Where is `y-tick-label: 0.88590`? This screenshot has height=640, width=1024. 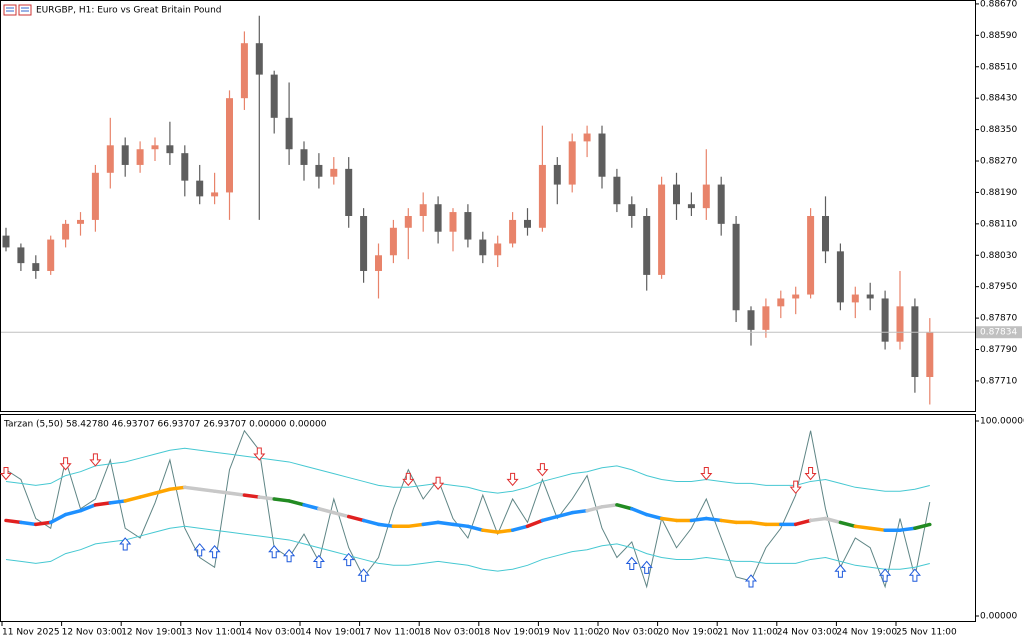 y-tick-label: 0.88590 is located at coordinates (998, 36).